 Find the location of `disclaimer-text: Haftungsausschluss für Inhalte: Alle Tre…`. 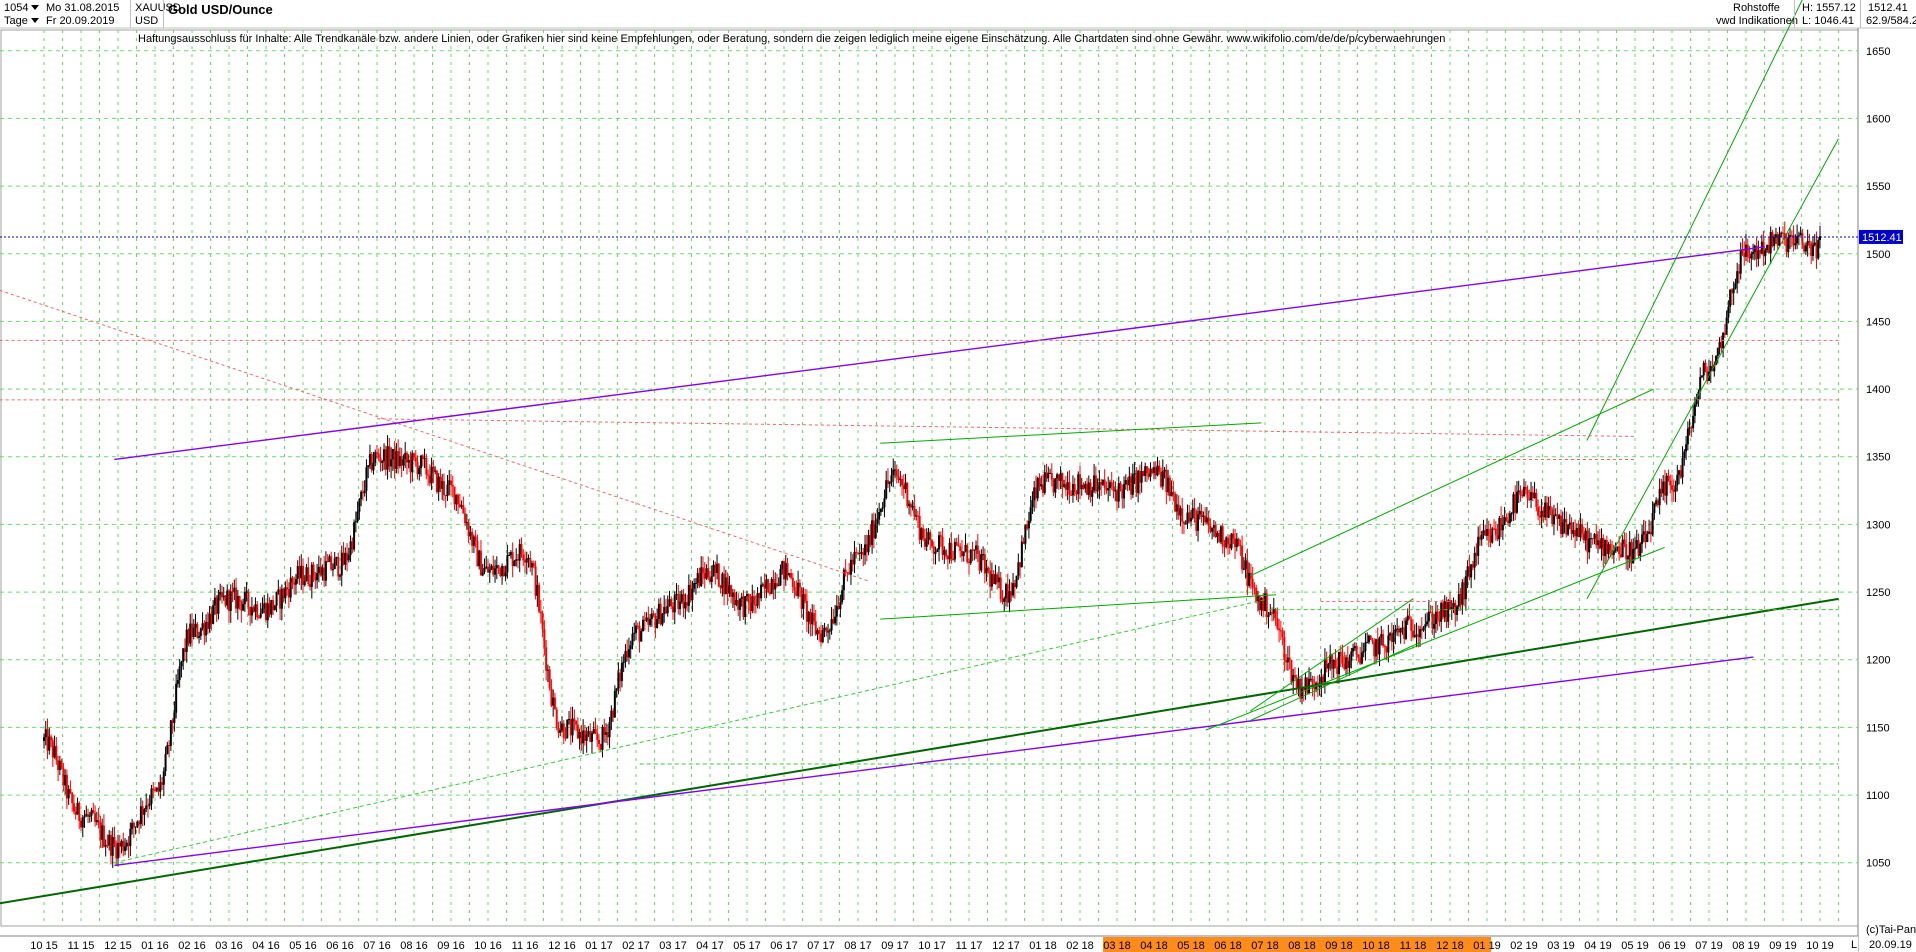

disclaimer-text: Haftungsausschluss für Inhalte: Alle Tre… is located at coordinates (792, 39).